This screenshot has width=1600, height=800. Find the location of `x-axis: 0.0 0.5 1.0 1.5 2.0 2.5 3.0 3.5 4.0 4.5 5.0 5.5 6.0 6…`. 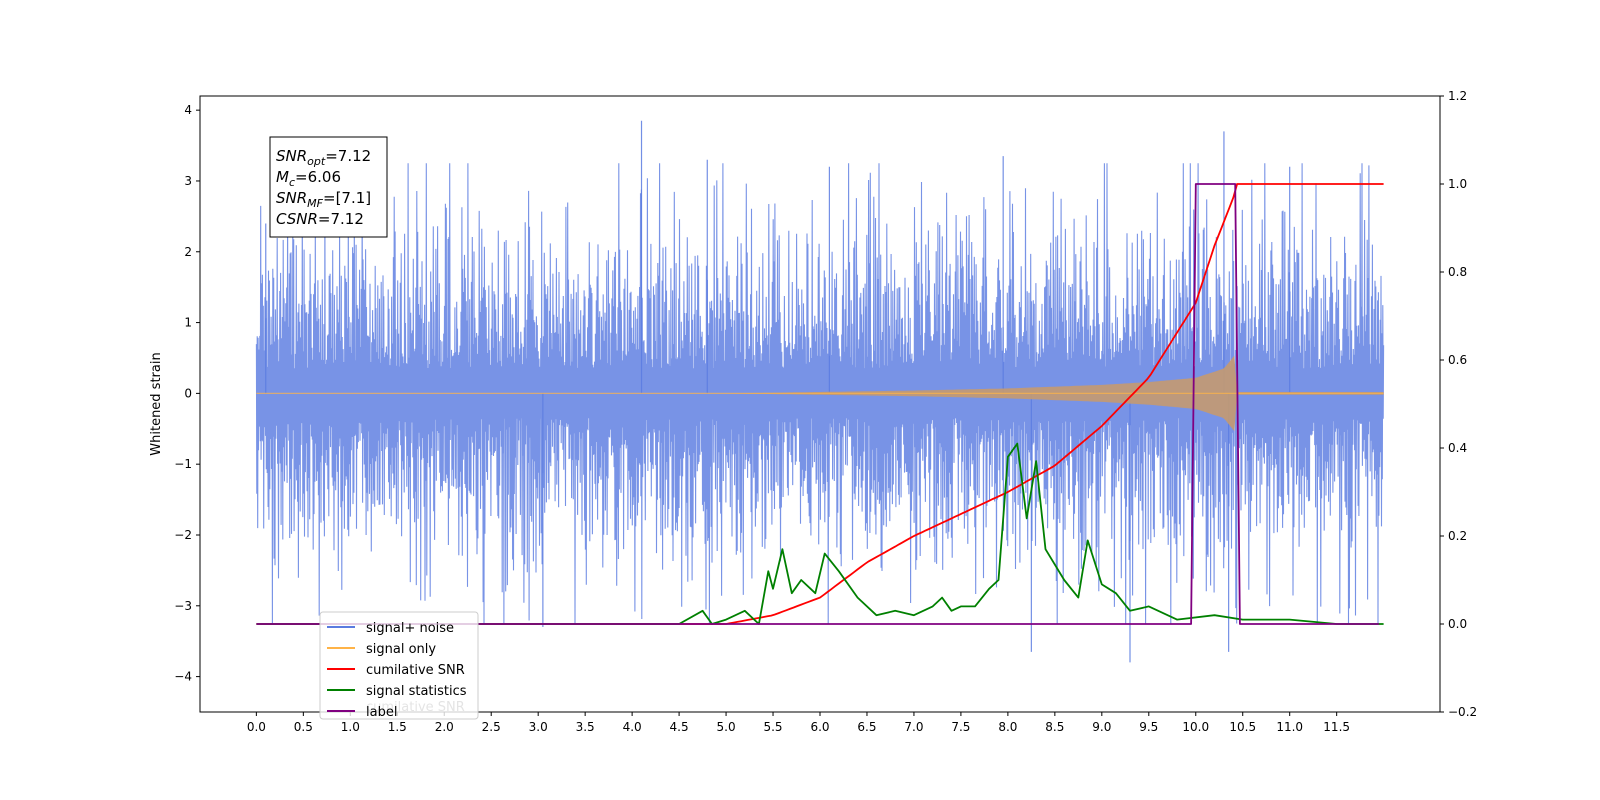

x-axis: 0.0 0.5 1.0 1.5 2.0 2.5 3.0 3.5 4.0 4.5 5.0 5.5 6.0 6… is located at coordinates (798, 723).